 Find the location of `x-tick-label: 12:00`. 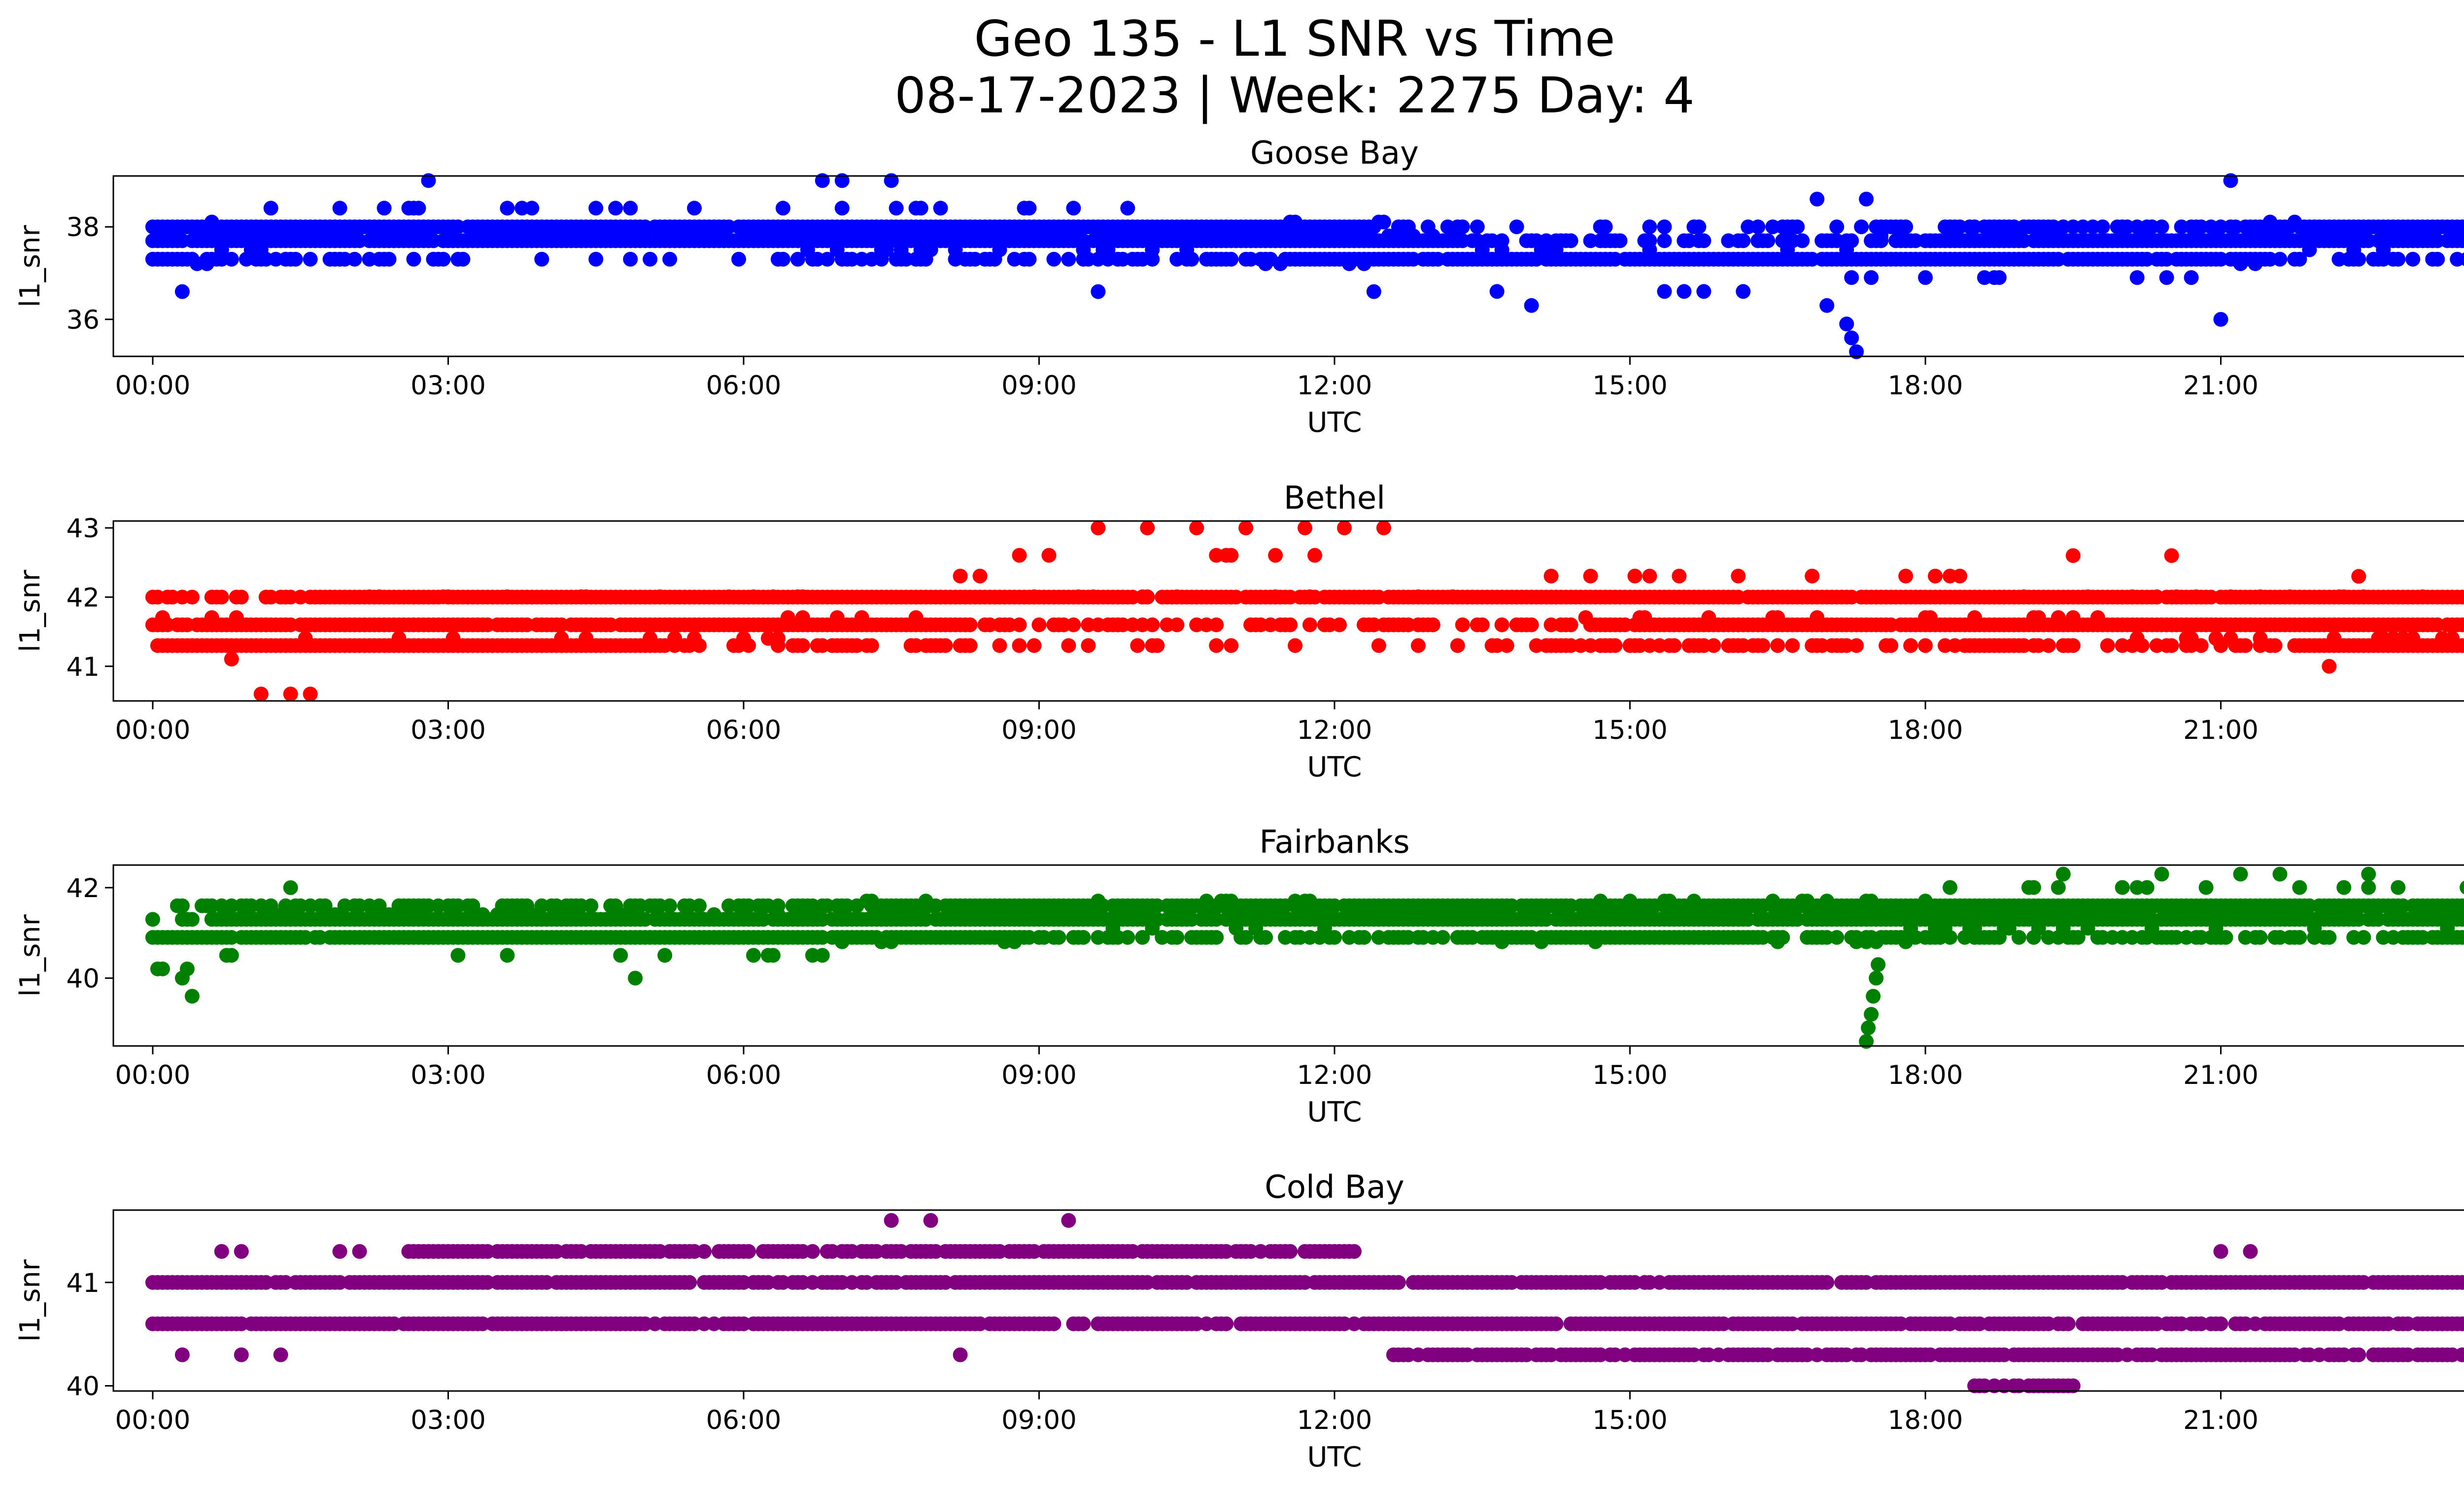

x-tick-label: 12:00 is located at coordinates (1334, 1075).